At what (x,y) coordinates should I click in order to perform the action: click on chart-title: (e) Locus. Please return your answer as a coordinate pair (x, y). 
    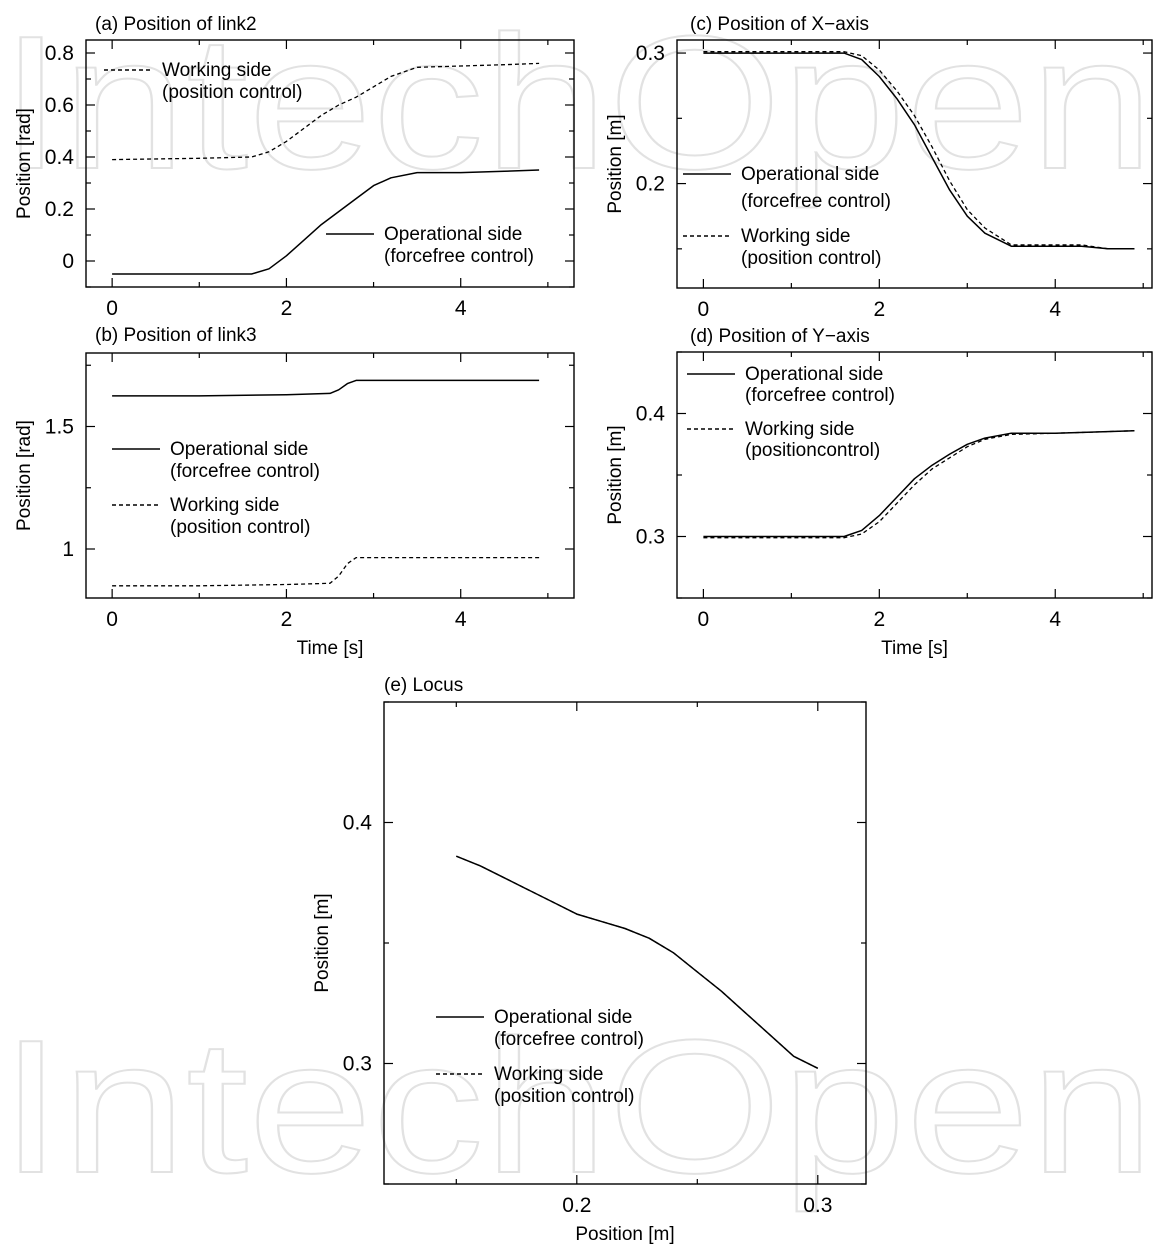
    Looking at the image, I should click on (423, 685).